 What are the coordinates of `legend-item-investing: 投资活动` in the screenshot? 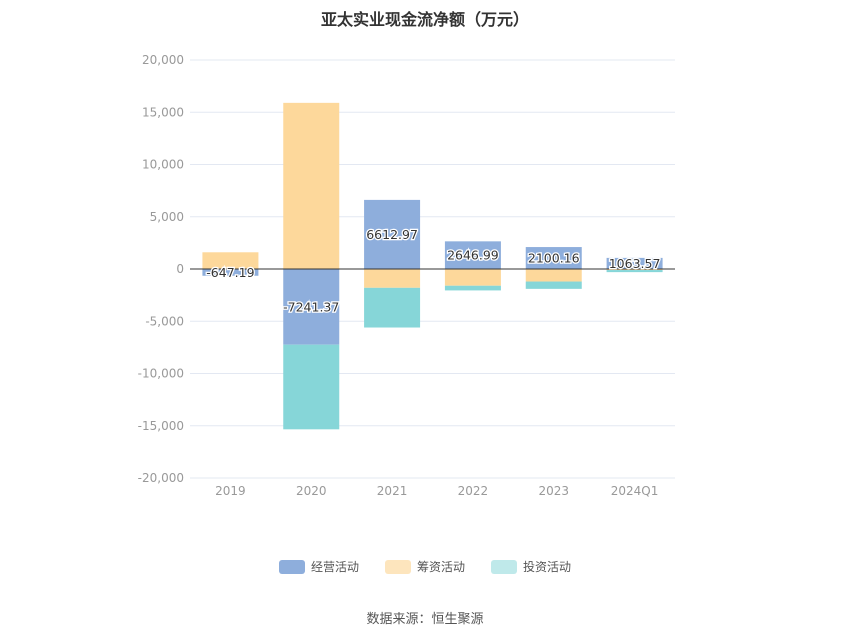 It's located at (531, 566).